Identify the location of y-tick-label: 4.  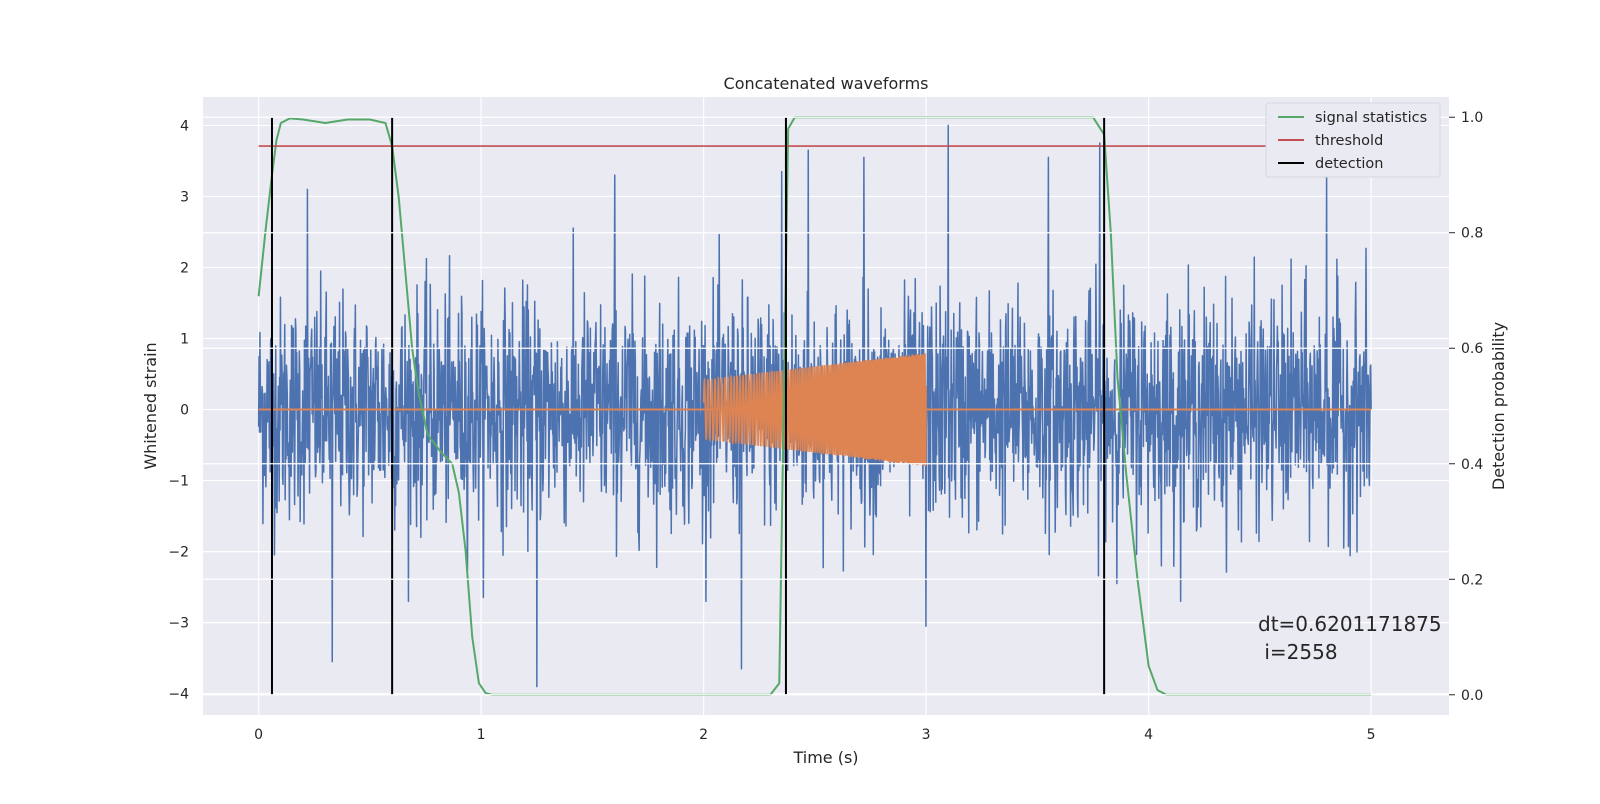
(184, 126).